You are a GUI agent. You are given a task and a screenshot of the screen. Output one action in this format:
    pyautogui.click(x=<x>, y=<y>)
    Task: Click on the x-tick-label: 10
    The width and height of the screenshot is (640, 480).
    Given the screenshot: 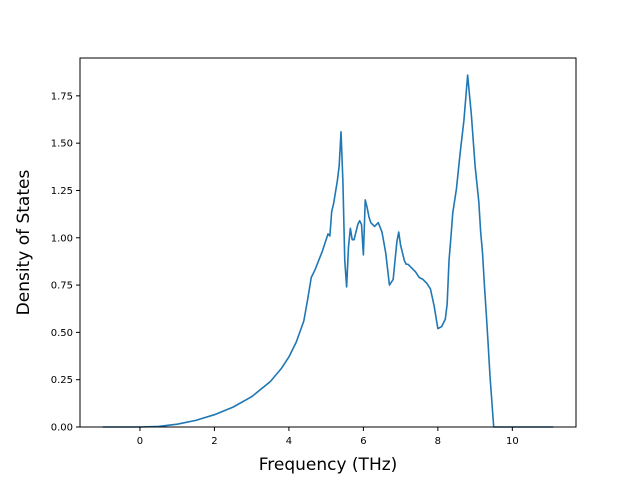 What is the action you would take?
    pyautogui.click(x=512, y=441)
    